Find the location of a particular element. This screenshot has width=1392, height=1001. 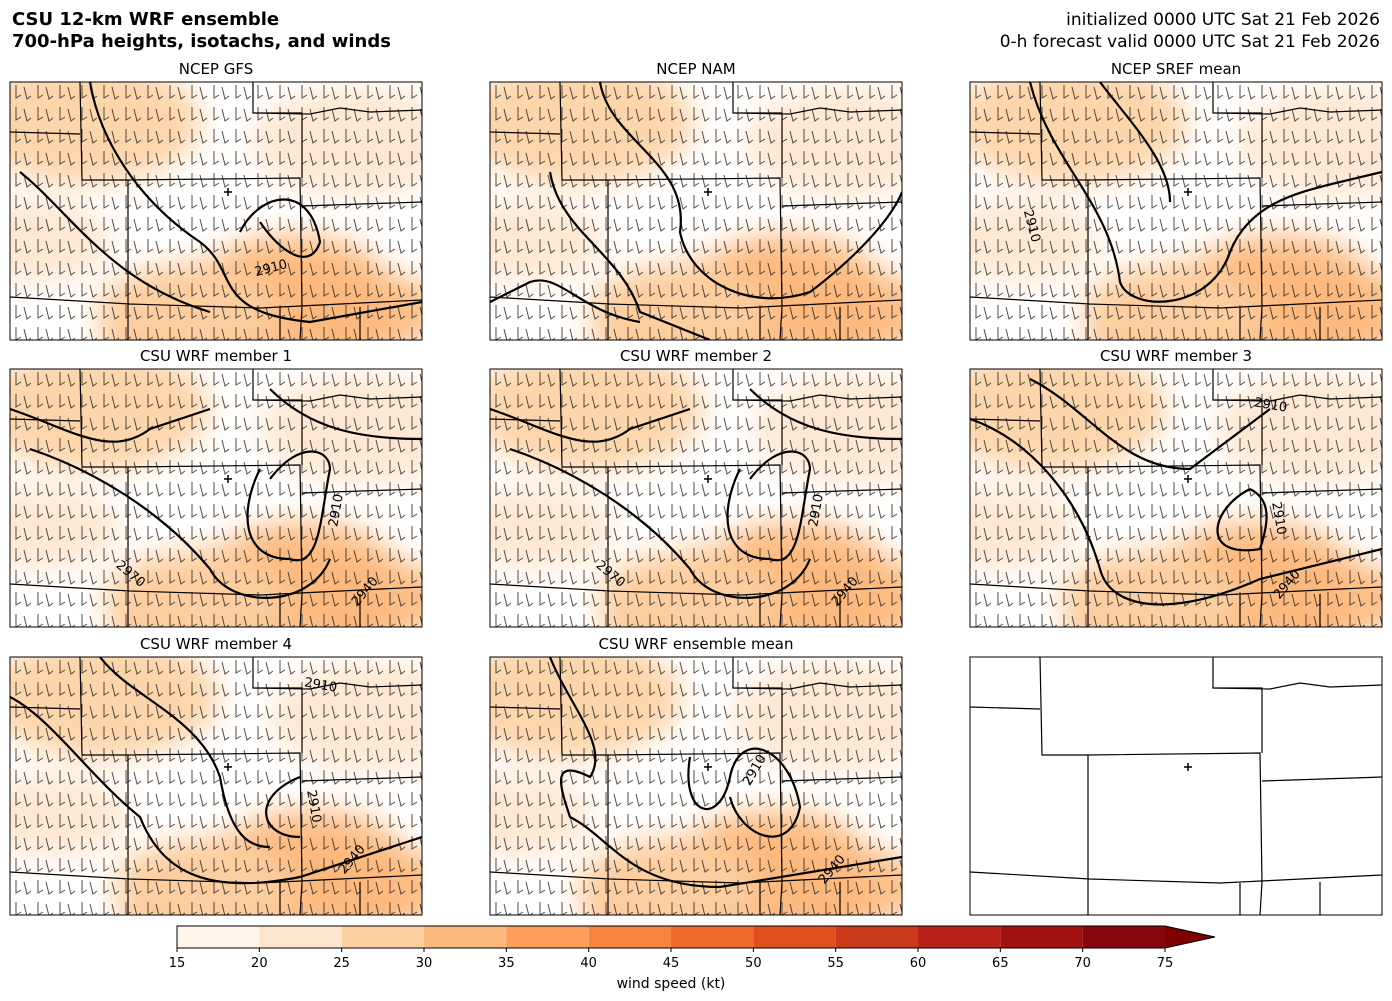

panel-title: CSU WRF member 2 is located at coordinates (696, 356).